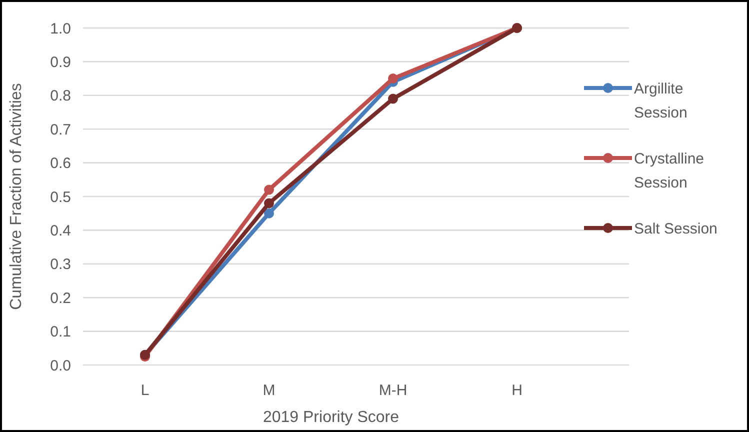 This screenshot has width=749, height=432. What do you see at coordinates (676, 229) in the screenshot?
I see `legend-label: Salt Session` at bounding box center [676, 229].